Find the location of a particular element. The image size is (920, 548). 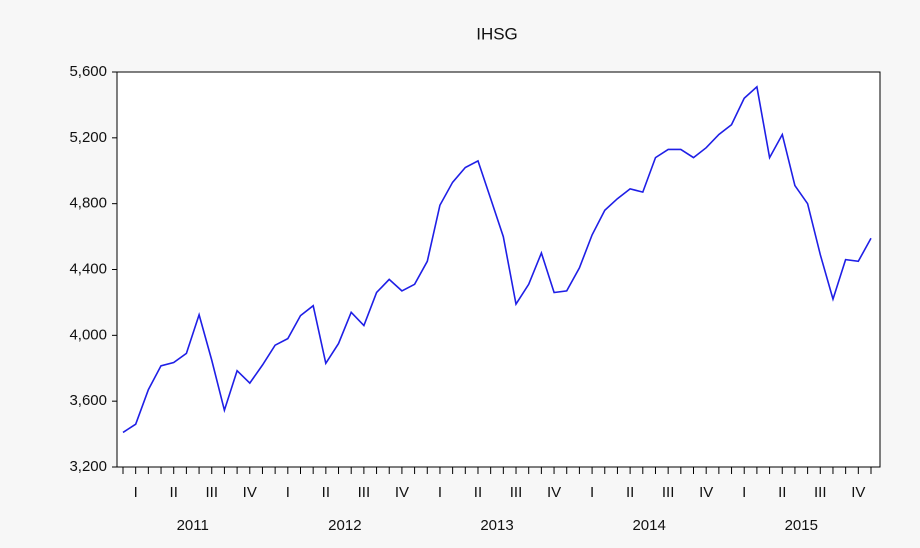

y-tick-label: 4,800 is located at coordinates (88, 203).